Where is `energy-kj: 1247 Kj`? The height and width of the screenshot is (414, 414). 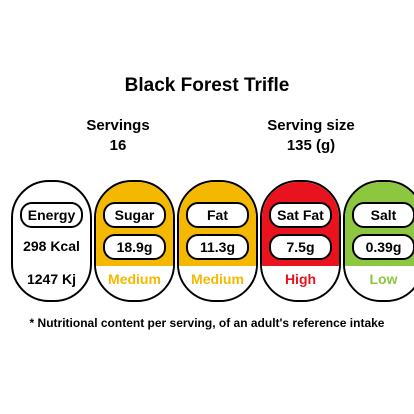 energy-kj: 1247 Kj is located at coordinates (51, 279).